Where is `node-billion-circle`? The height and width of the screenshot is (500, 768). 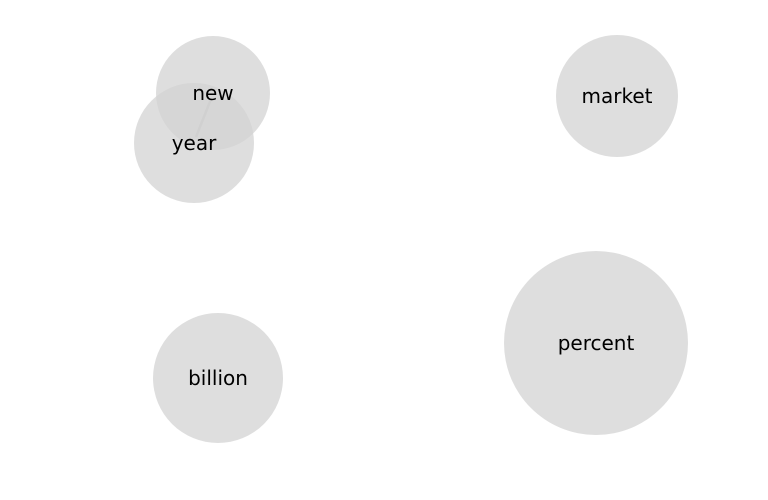
node-billion-circle is located at coordinates (218, 378).